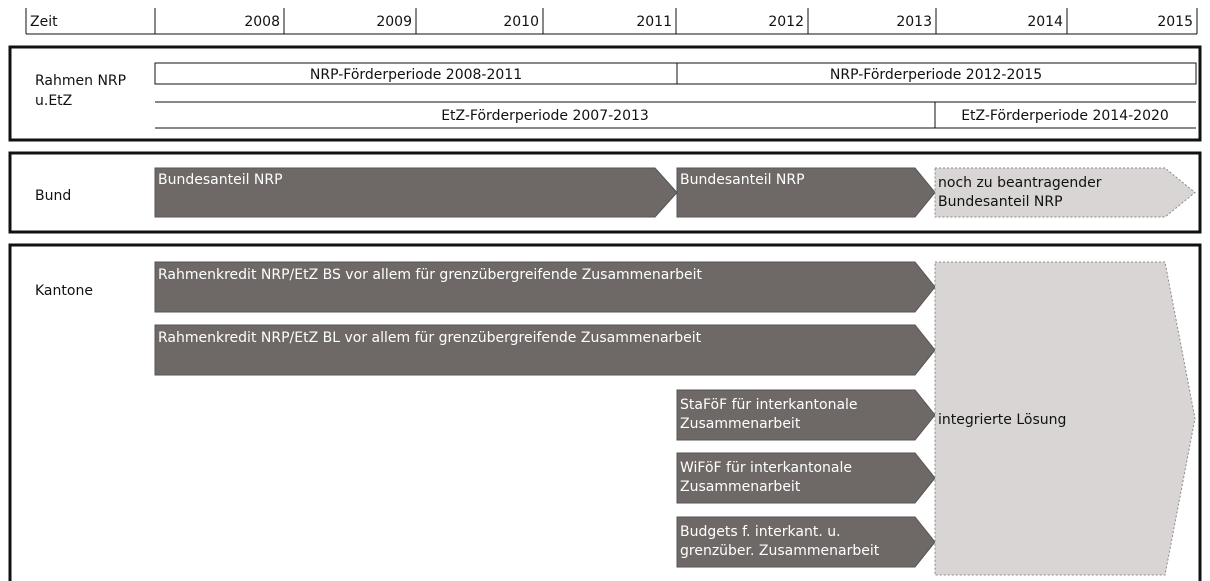 The width and height of the screenshot is (1210, 581). What do you see at coordinates (394, 22) in the screenshot?
I see `year-label: 2009` at bounding box center [394, 22].